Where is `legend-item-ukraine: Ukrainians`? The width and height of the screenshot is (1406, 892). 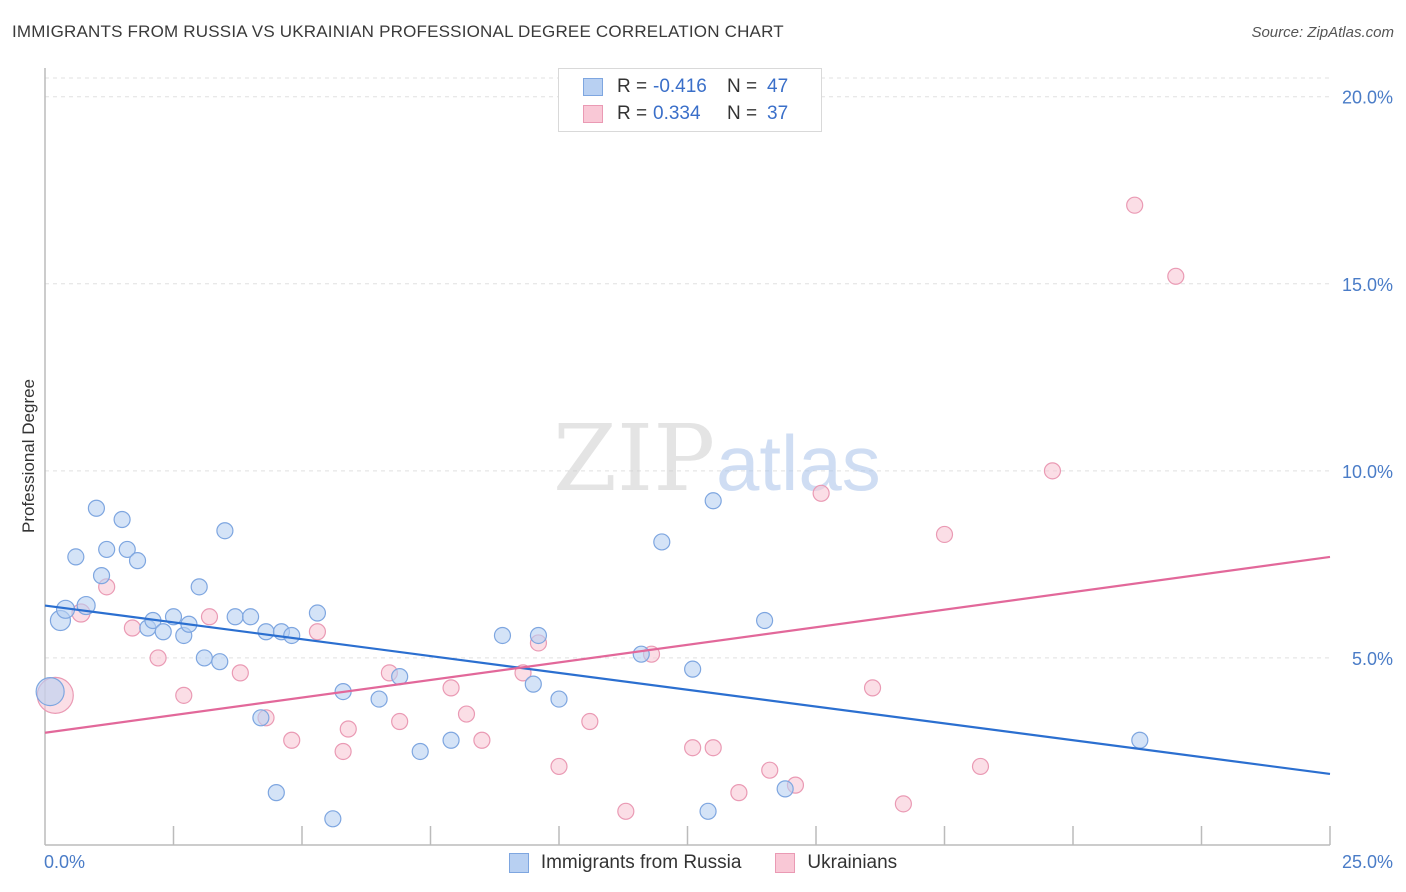 legend-item-ukraine: Ukrainians is located at coordinates (836, 863).